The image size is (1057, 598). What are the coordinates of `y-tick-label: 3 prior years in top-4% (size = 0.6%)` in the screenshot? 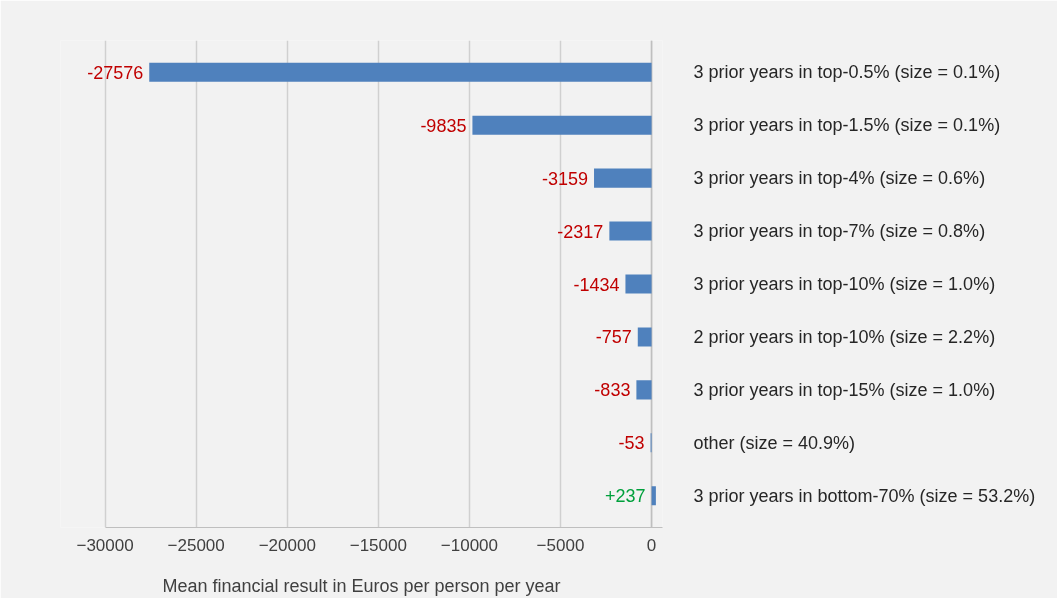 It's located at (839, 178).